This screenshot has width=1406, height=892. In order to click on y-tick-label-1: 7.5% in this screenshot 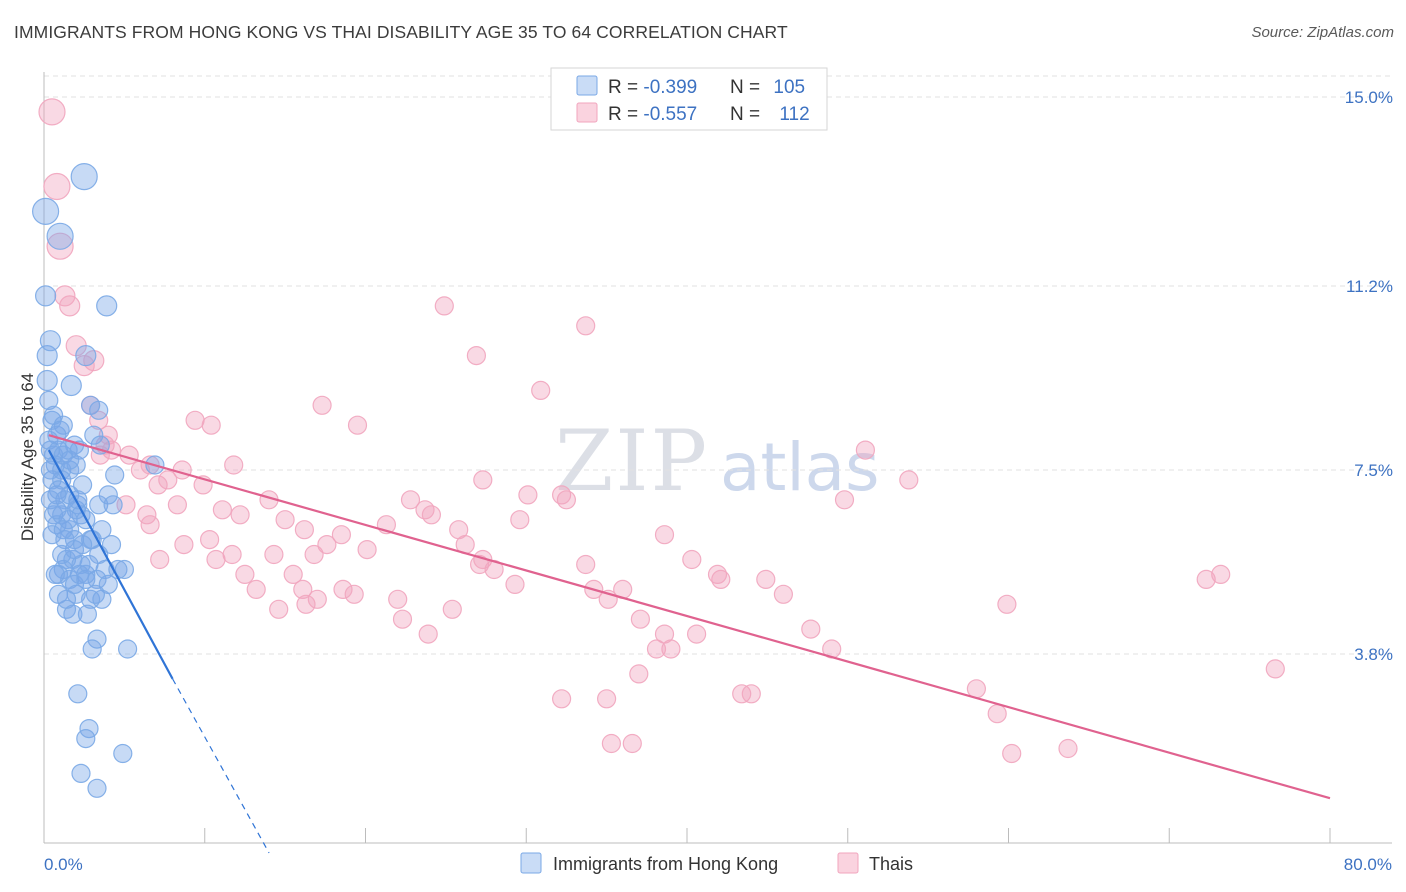, I will do `click(1373, 470)`.